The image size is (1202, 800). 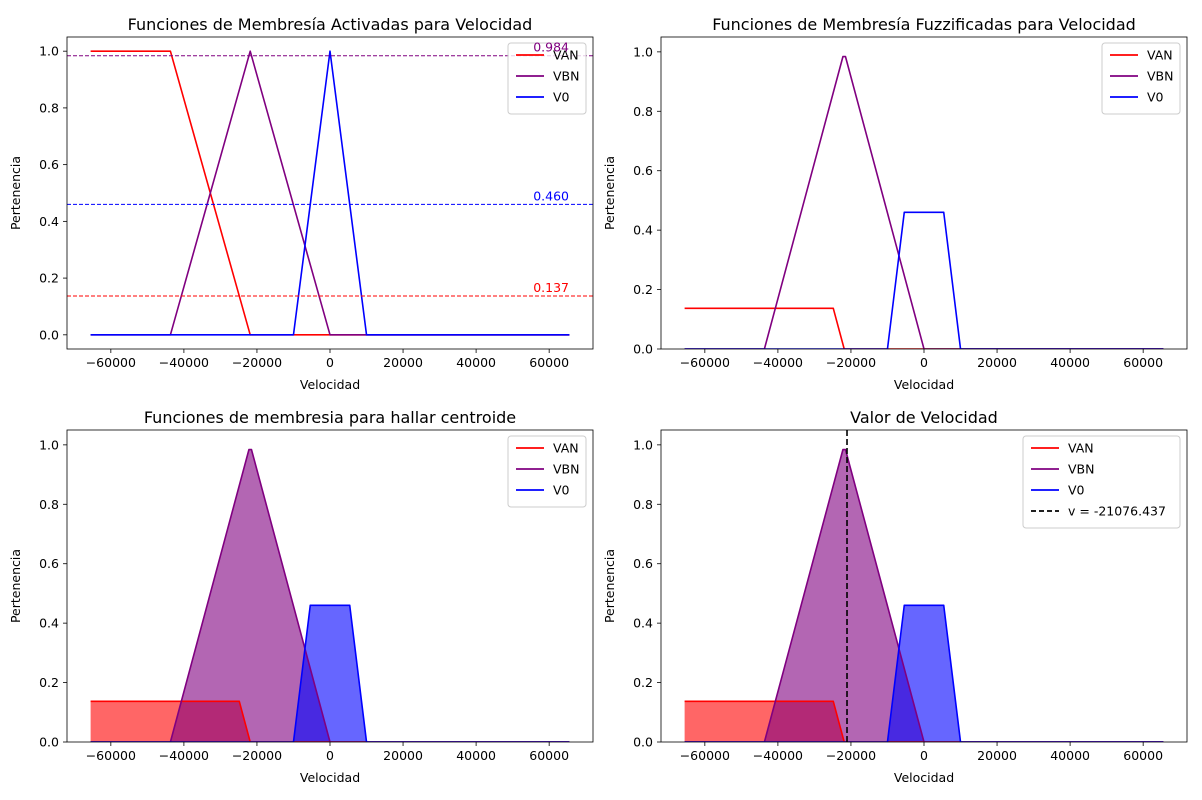 I want to click on chart-title: Valor de Velocidad, so click(x=924, y=417).